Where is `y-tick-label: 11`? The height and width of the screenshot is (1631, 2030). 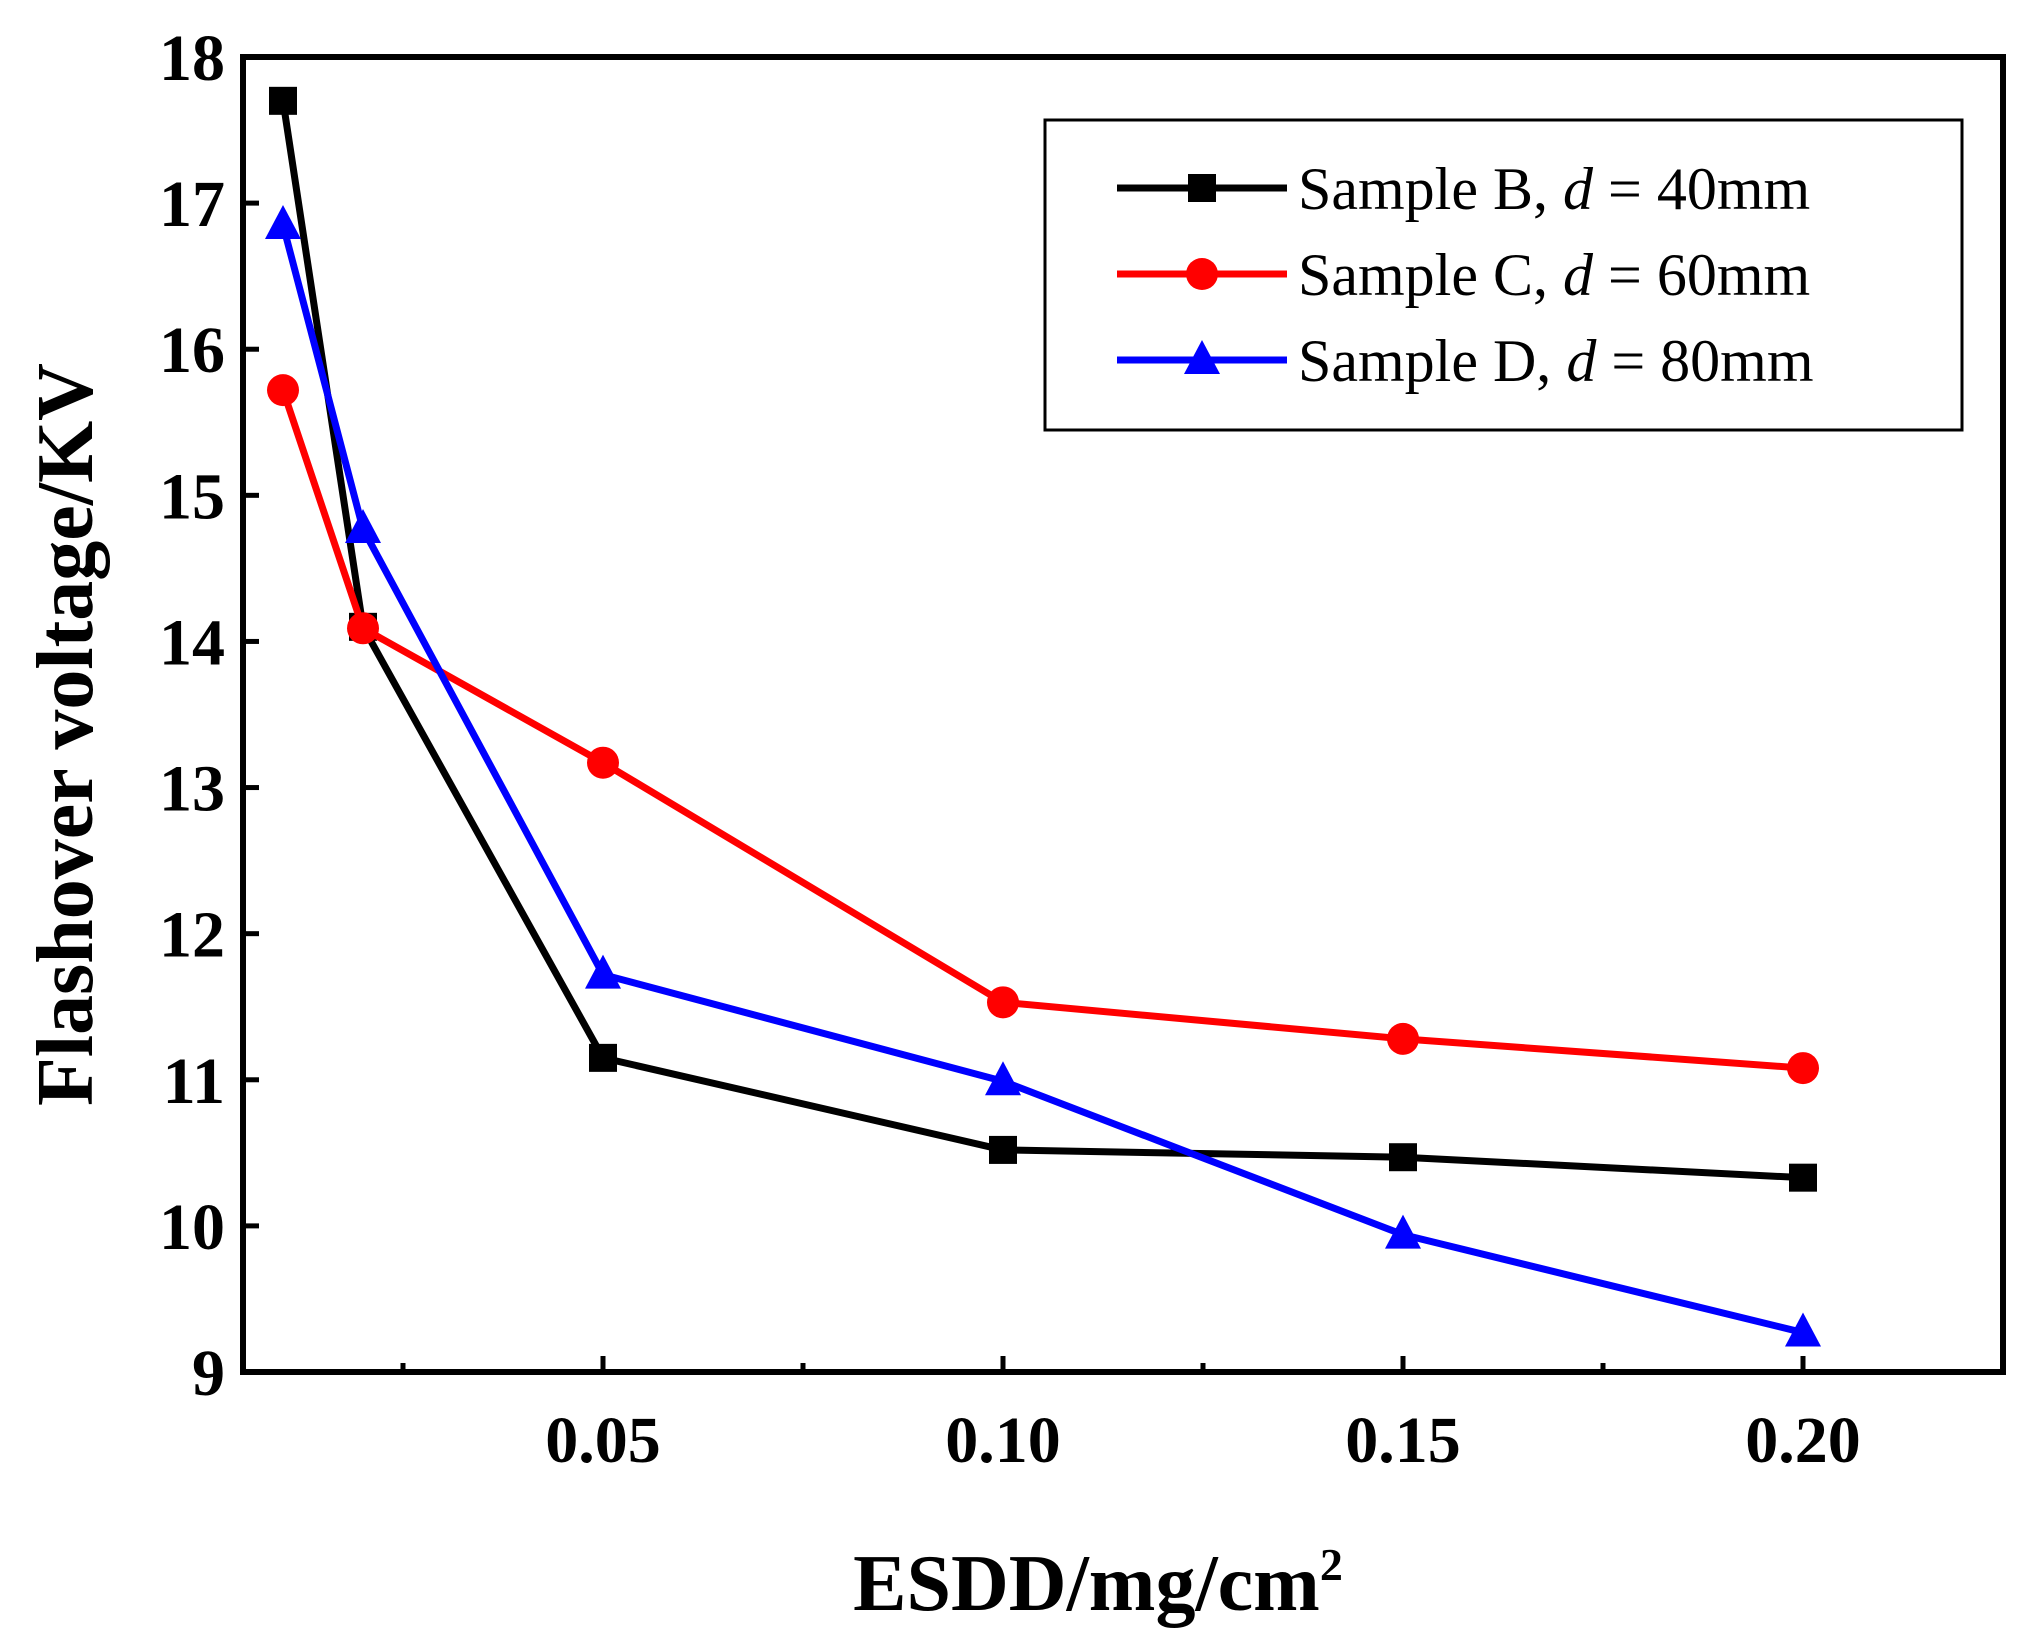 y-tick-label: 11 is located at coordinates (194, 1081).